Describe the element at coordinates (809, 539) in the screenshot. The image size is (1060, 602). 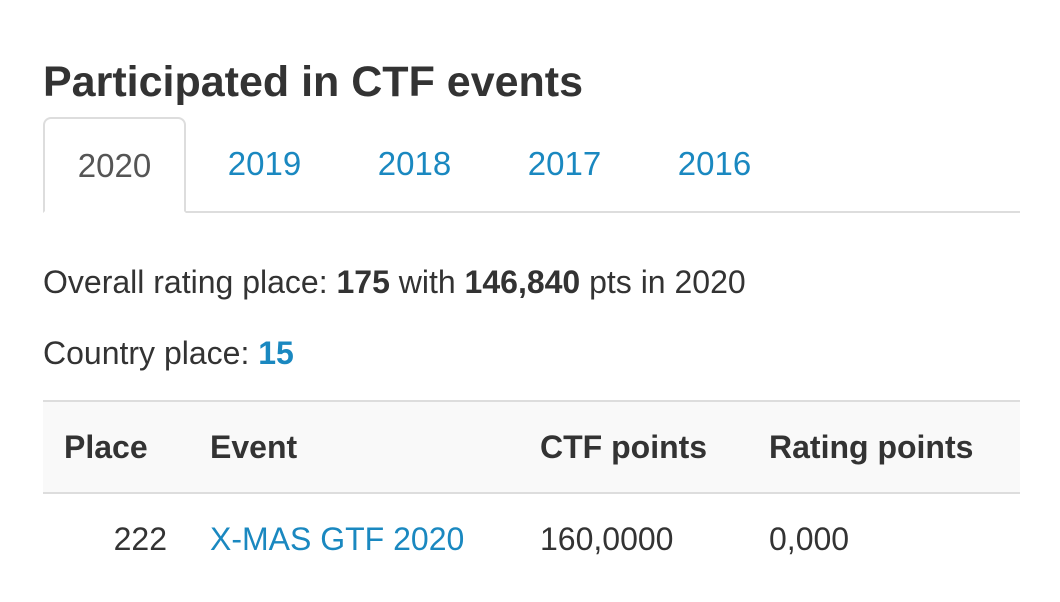
I see `row-rating-points: 0,000` at that location.